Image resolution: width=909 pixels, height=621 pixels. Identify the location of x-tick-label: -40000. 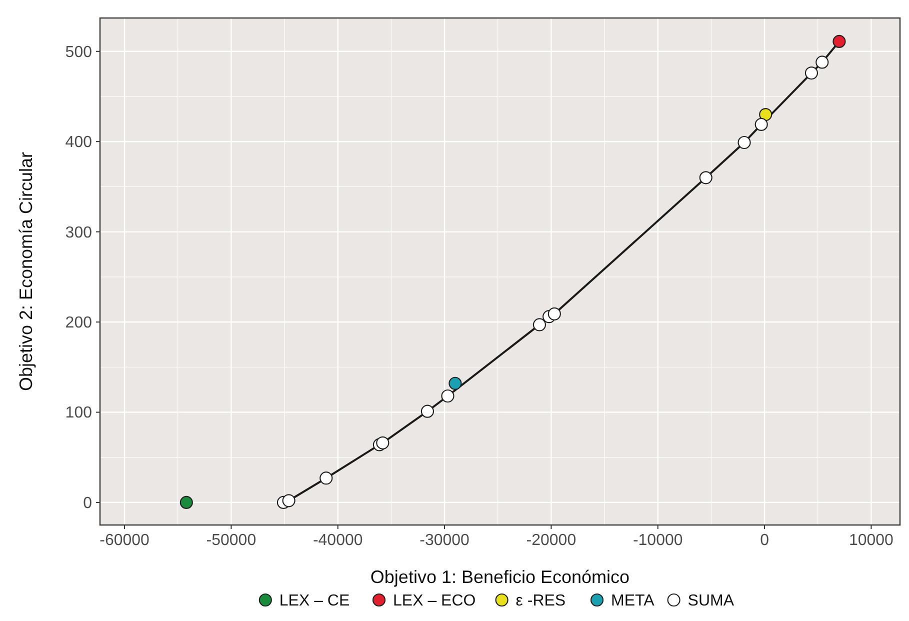
(337, 540).